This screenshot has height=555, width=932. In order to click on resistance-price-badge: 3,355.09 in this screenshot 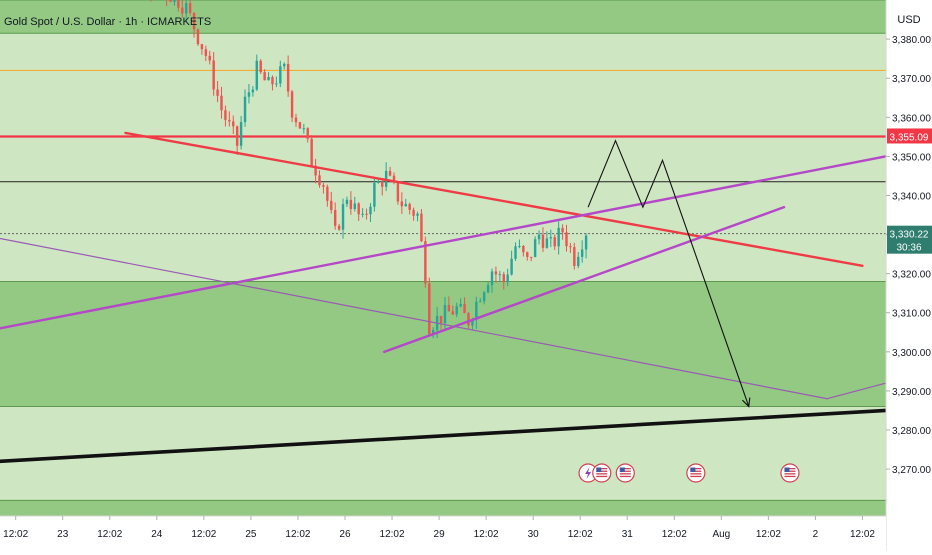, I will do `click(909, 136)`.